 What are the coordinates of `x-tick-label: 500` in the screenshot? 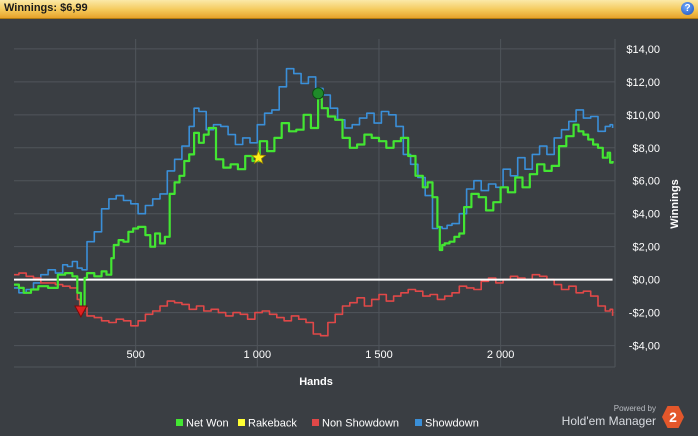 It's located at (135, 355).